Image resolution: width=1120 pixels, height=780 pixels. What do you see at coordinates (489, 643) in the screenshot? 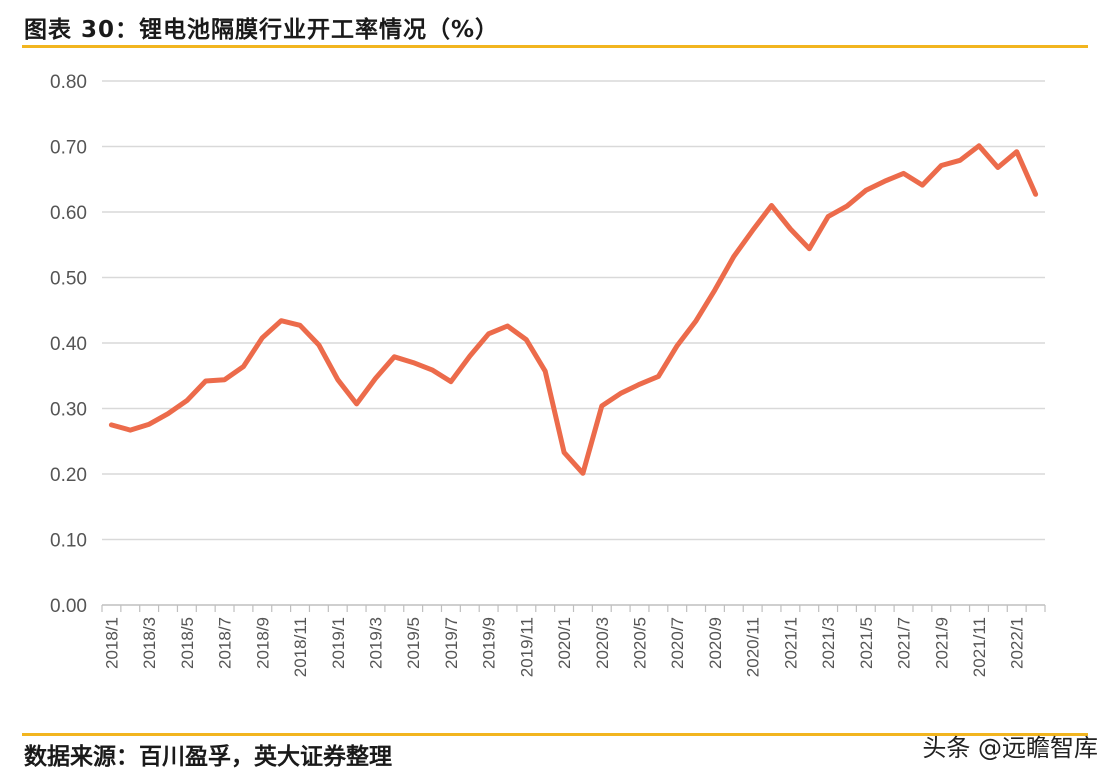
I see `x-tick-label: 2019/9` at bounding box center [489, 643].